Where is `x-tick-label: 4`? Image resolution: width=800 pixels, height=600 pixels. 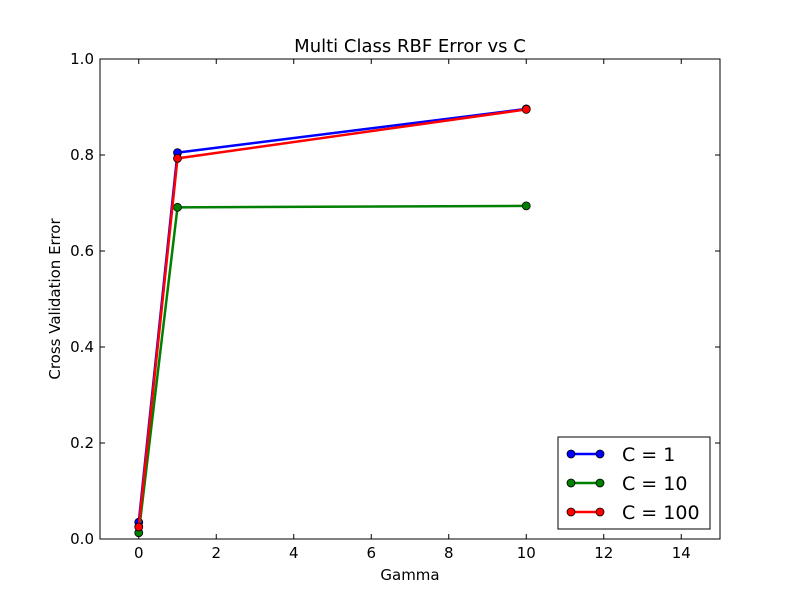 x-tick-label: 4 is located at coordinates (294, 553).